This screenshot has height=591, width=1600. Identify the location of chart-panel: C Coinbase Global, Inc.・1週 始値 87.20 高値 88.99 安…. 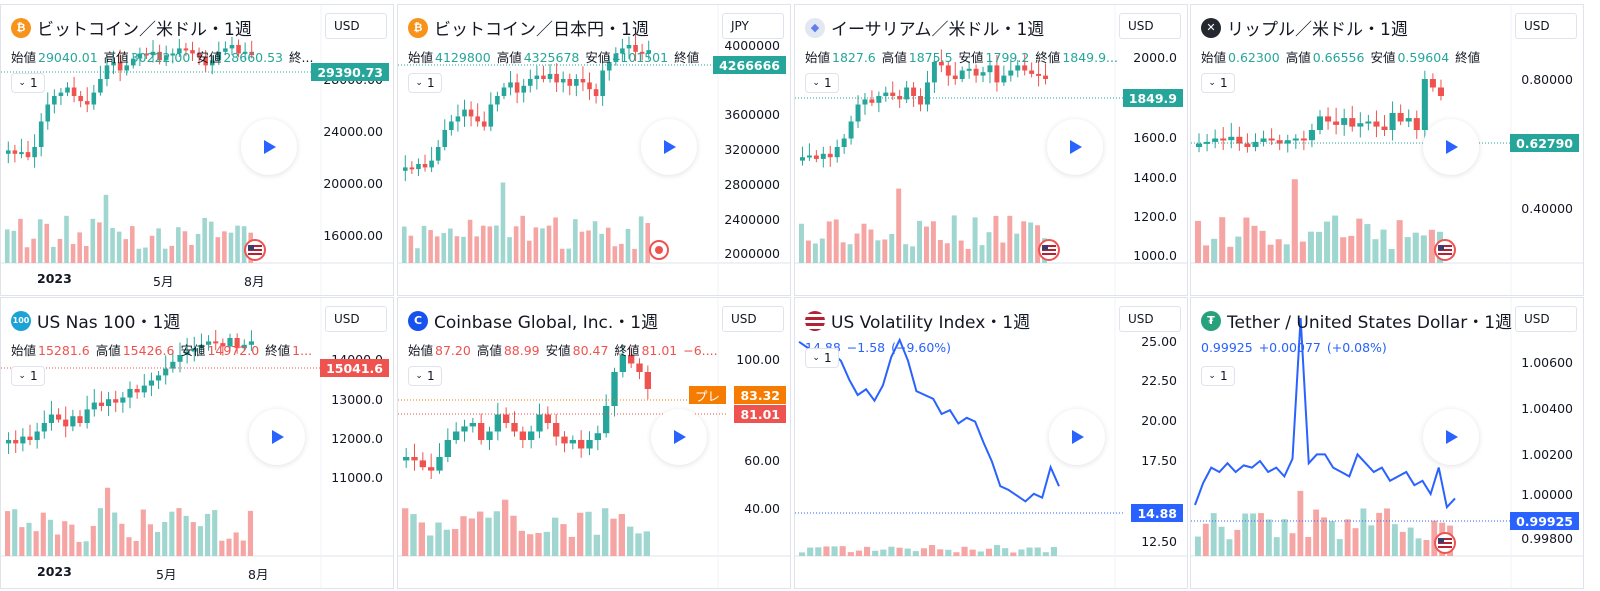
(594, 443).